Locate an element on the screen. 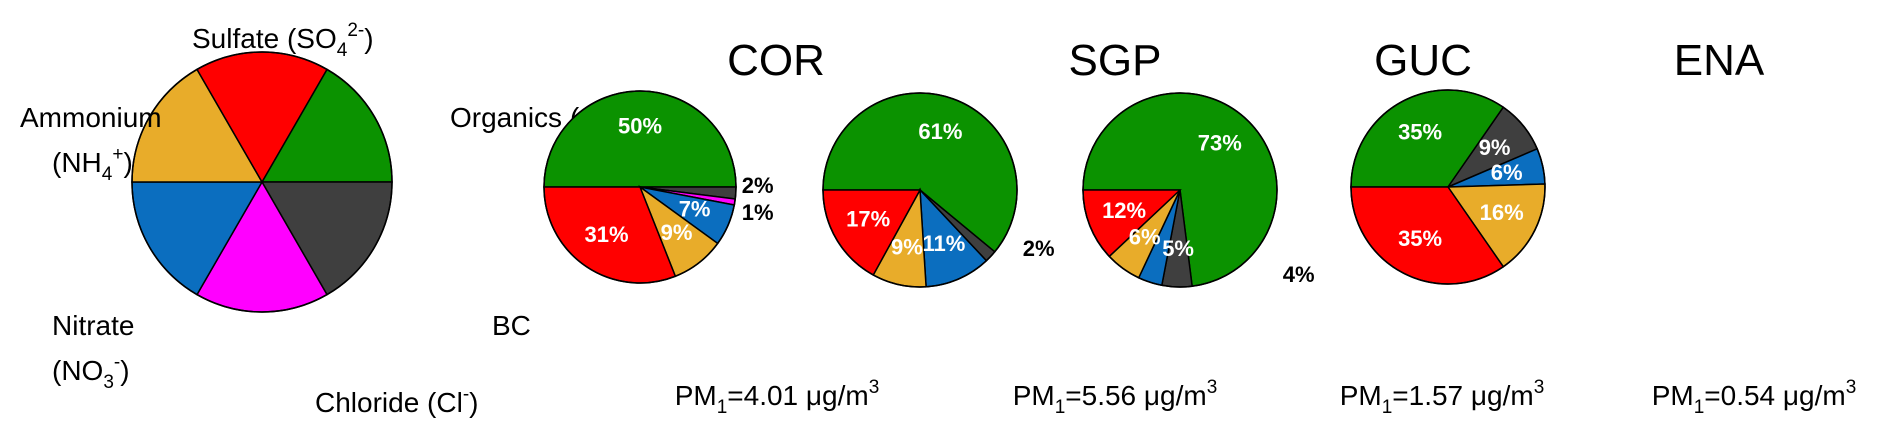 Image resolution: width=1892 pixels, height=441 pixels. pm1-label: PM1=5.56 μg/m3 is located at coordinates (1115, 397).